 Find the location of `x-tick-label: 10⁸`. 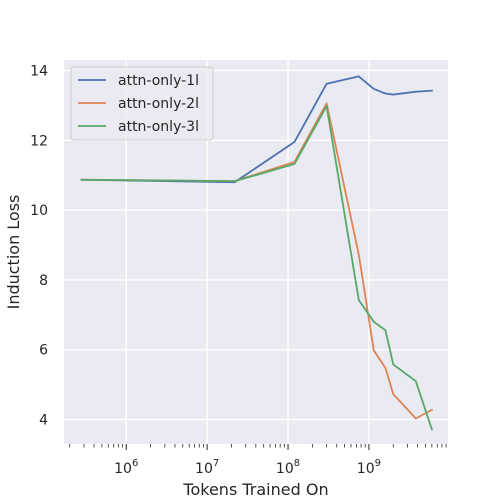

x-tick-label: 10⁸ is located at coordinates (288, 467).